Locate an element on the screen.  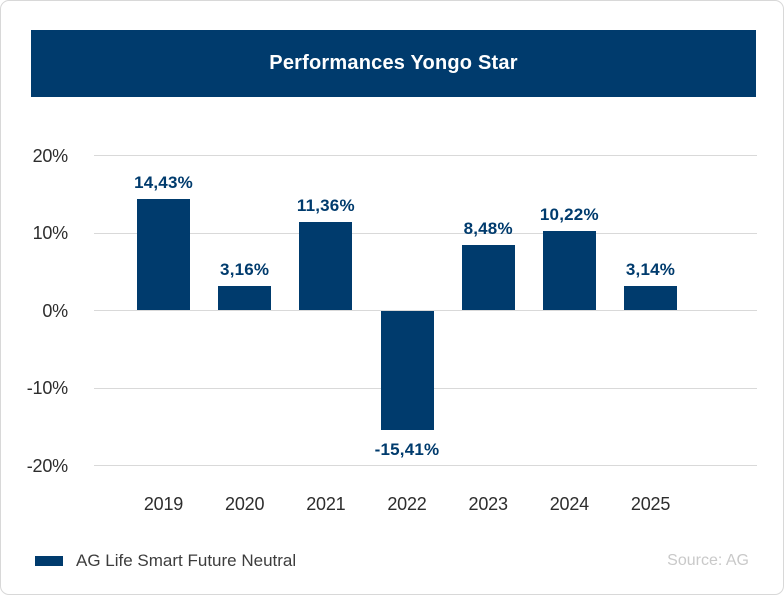
source-note: Source: AG is located at coordinates (708, 560).